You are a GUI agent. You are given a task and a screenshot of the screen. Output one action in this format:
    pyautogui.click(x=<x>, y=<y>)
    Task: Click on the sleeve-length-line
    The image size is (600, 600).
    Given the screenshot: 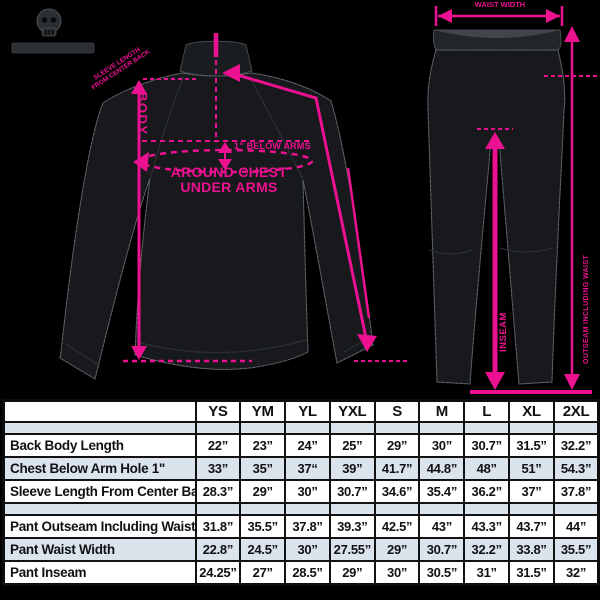 What is the action you would take?
    pyautogui.click(x=300, y=205)
    